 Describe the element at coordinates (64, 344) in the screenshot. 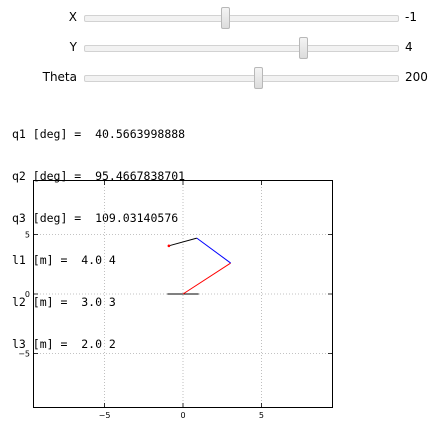

I see `readout-l3: l3 [m] = 2.0 2` at that location.